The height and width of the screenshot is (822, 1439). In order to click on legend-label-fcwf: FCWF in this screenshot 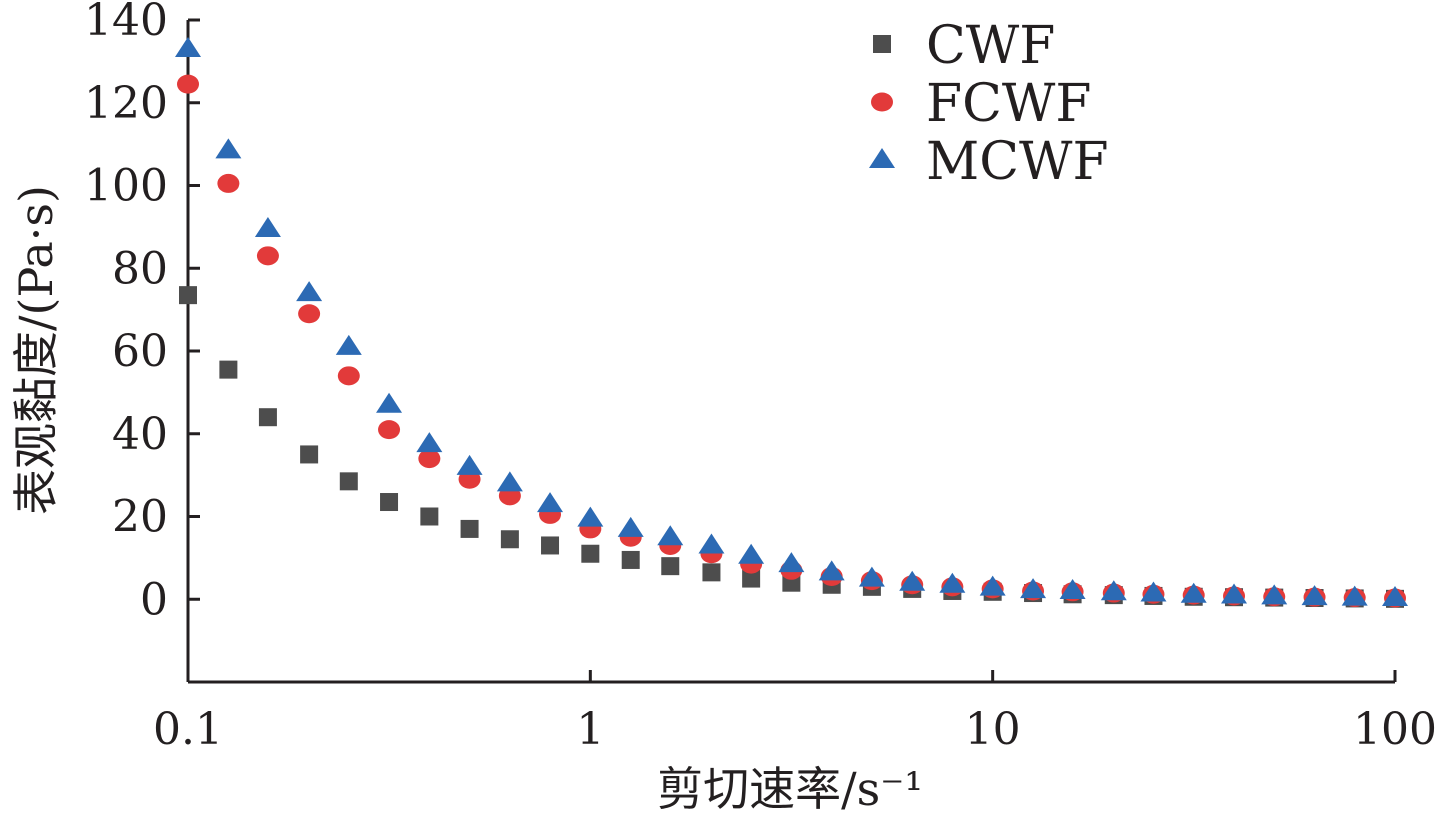, I will do `click(1008, 104)`.